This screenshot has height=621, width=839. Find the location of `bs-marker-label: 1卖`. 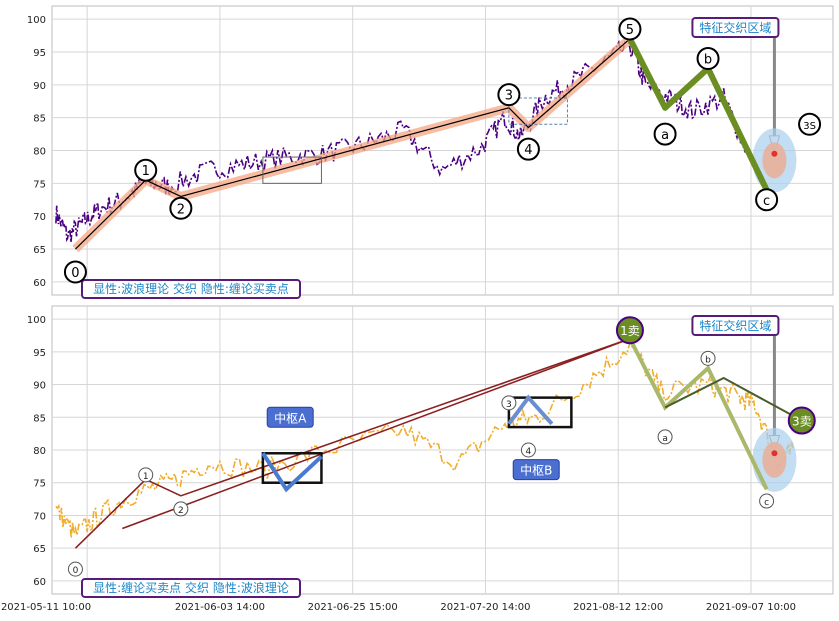

bs-marker-label: 1卖 is located at coordinates (630, 331).